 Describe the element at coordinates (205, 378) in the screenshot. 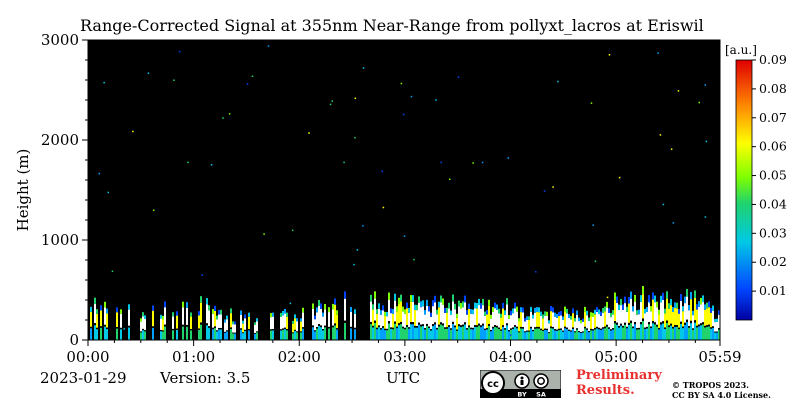

I see `version-label: Version: 3.5` at that location.